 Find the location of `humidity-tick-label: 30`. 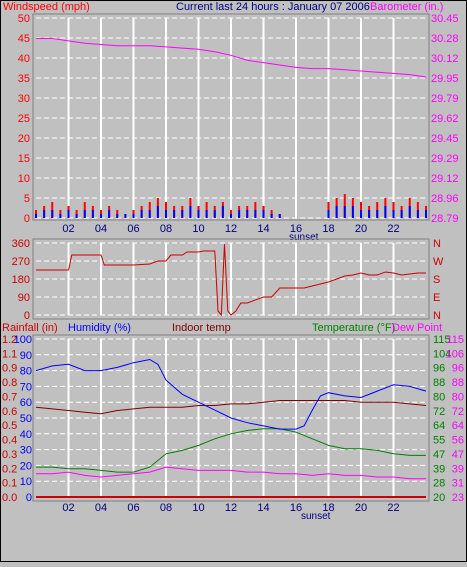

humidity-tick-label: 30 is located at coordinates (26, 451).